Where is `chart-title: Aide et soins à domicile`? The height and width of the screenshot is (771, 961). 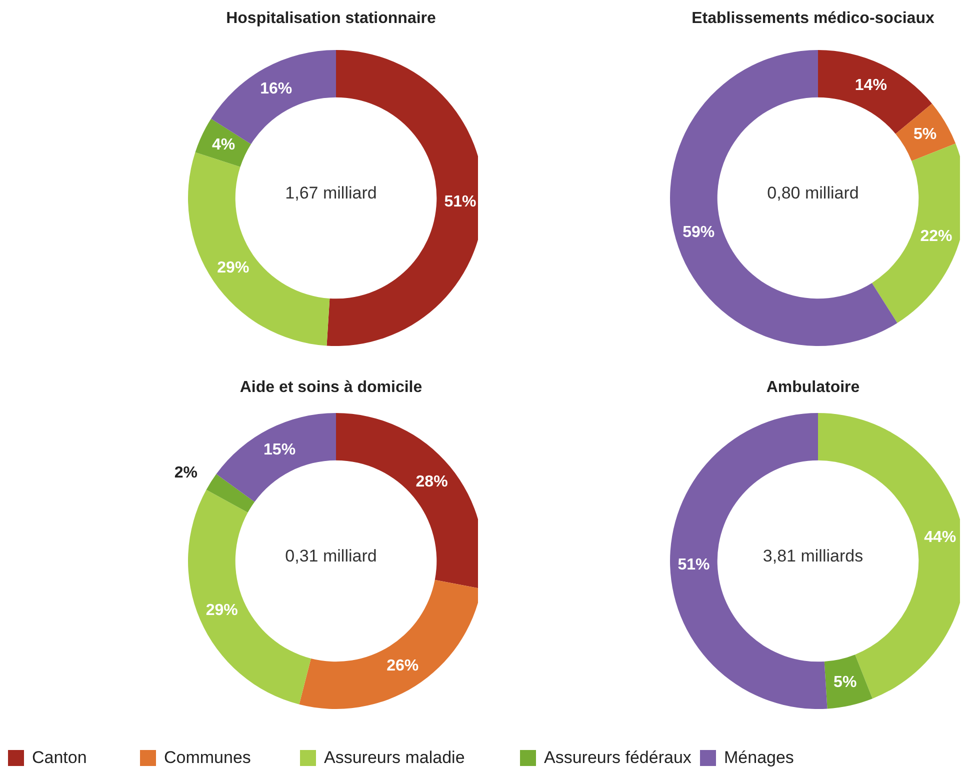
chart-title: Aide et soins à domicile is located at coordinates (331, 388).